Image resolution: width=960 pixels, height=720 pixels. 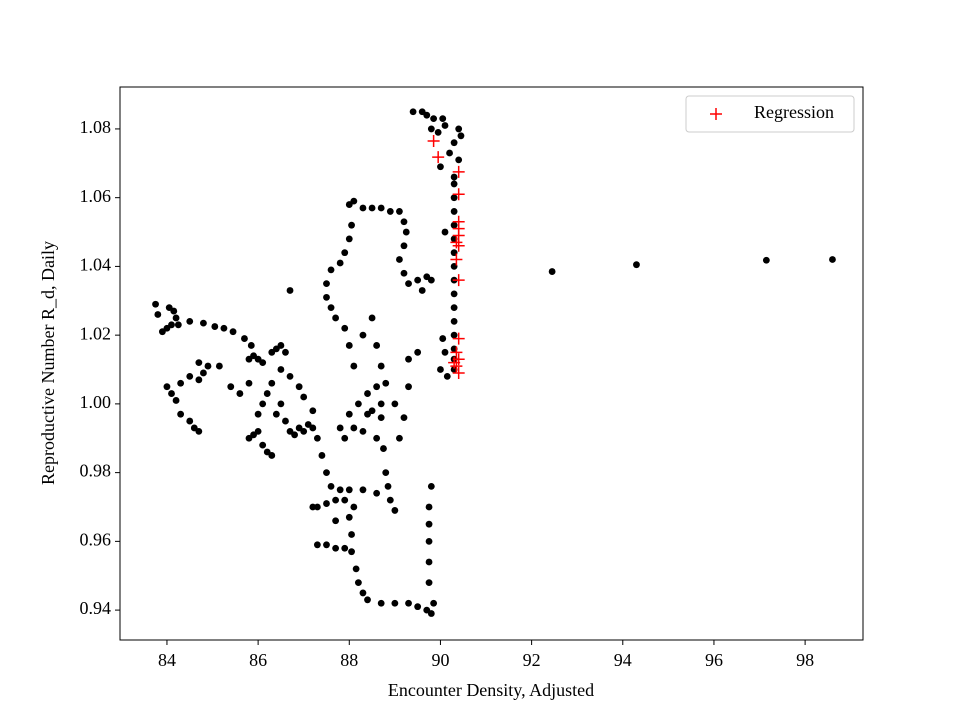 I want to click on legend-box, so click(x=770, y=114).